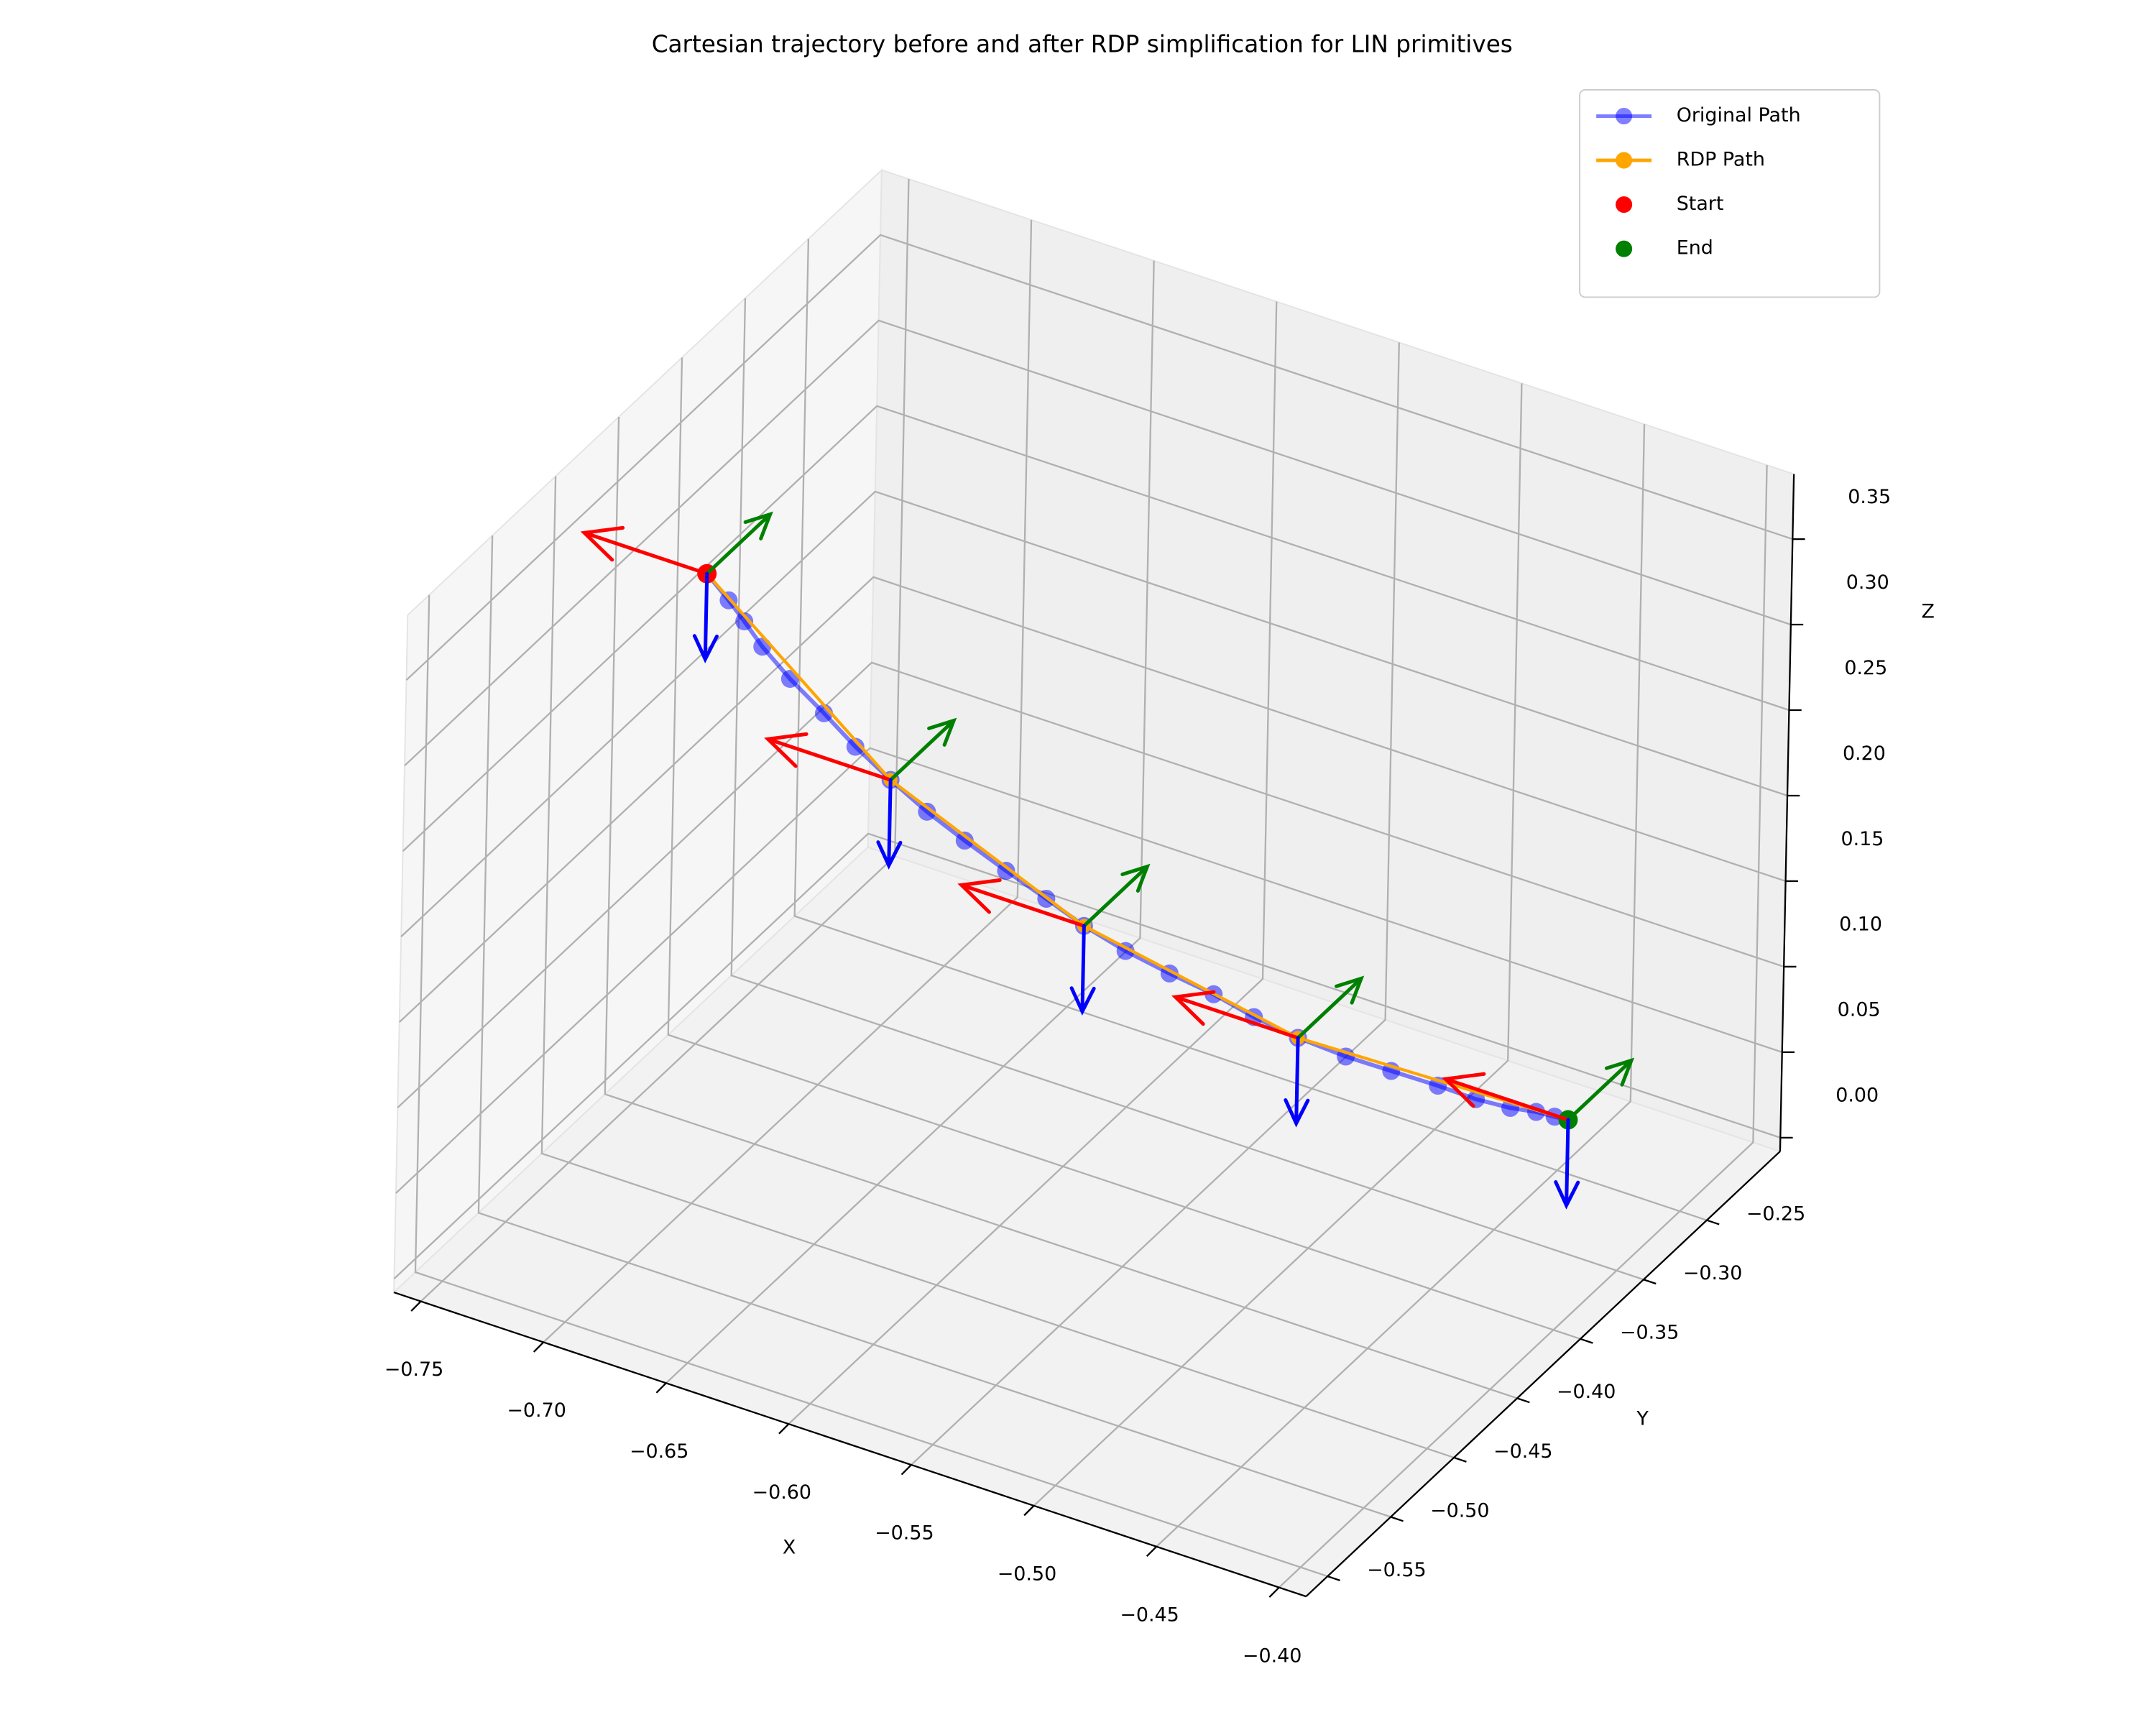  What do you see at coordinates (1643, 1419) in the screenshot?
I see `y-axis-label: Y` at bounding box center [1643, 1419].